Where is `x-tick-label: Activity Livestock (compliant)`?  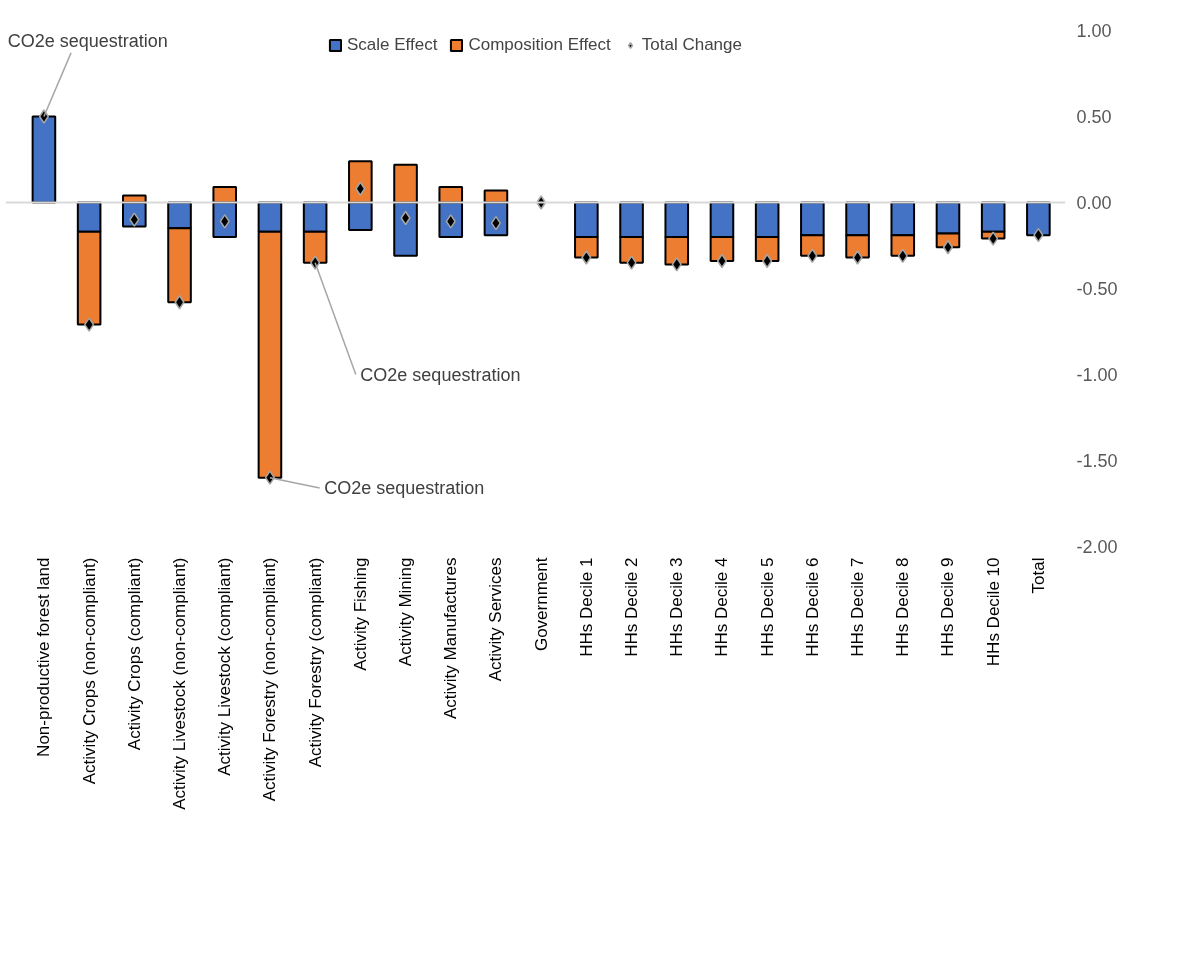 x-tick-label: Activity Livestock (compliant) is located at coordinates (225, 666).